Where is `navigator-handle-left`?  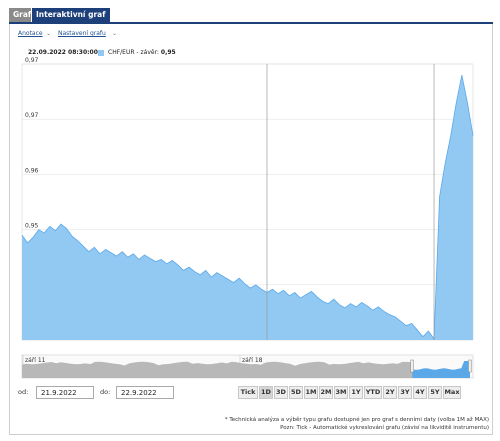
navigator-handle-left is located at coordinates (412, 366).